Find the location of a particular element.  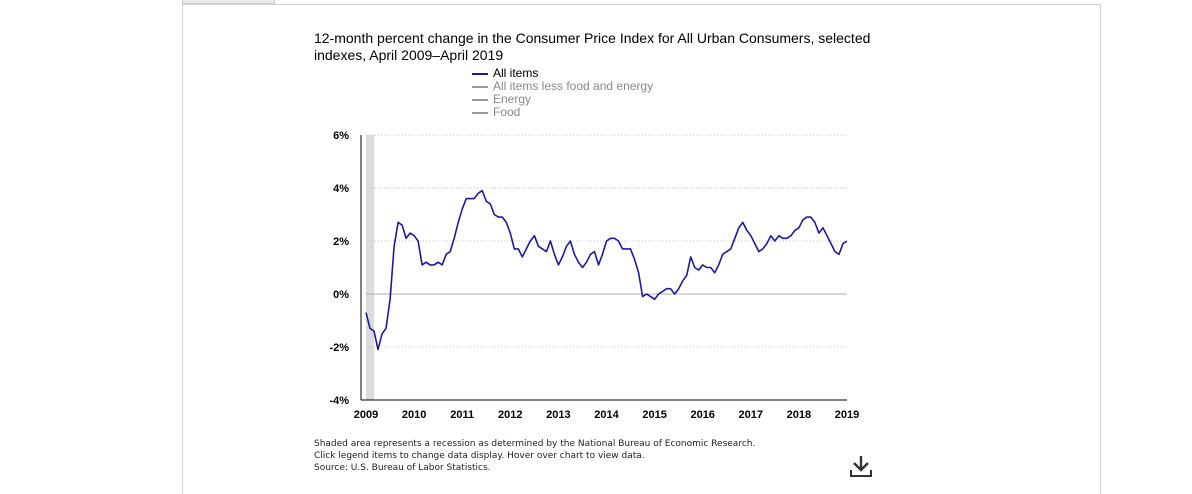

x-tick-label: 2014 is located at coordinates (606, 415).